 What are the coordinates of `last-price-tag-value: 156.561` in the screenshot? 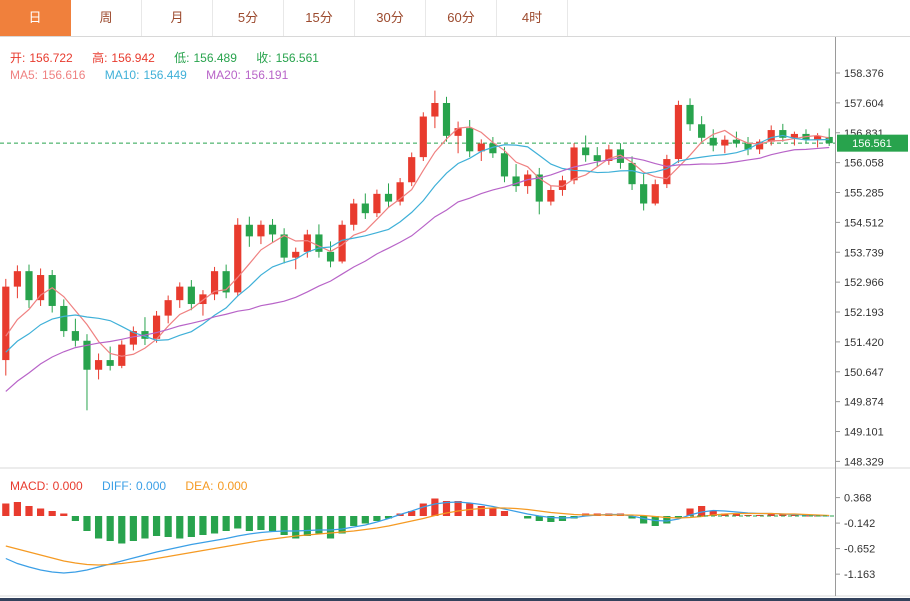 It's located at (872, 144).